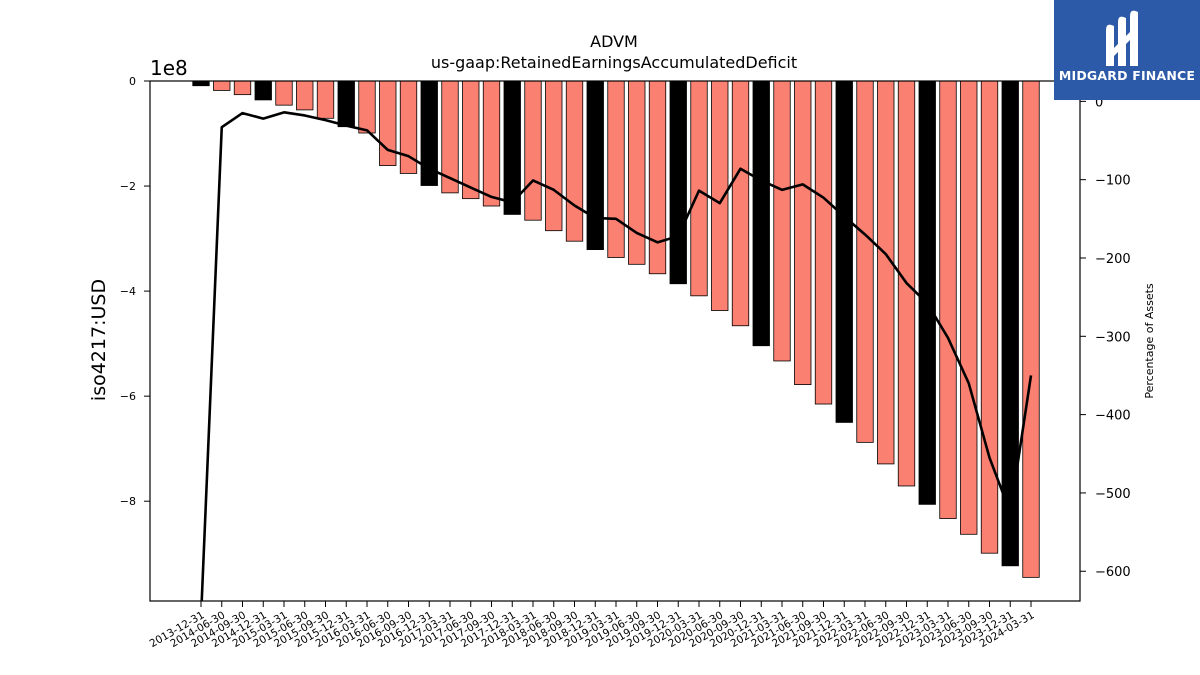 The image size is (1200, 675). What do you see at coordinates (128, 186) in the screenshot?
I see `left-tick-label: −2` at bounding box center [128, 186].